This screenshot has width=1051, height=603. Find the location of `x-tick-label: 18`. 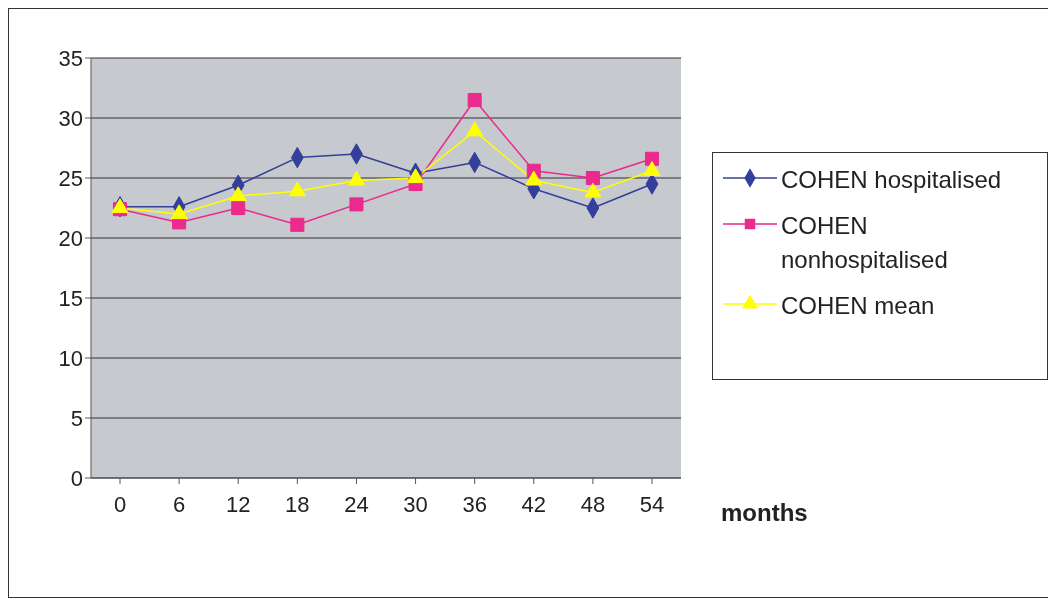

x-tick-label: 18 is located at coordinates (297, 504).